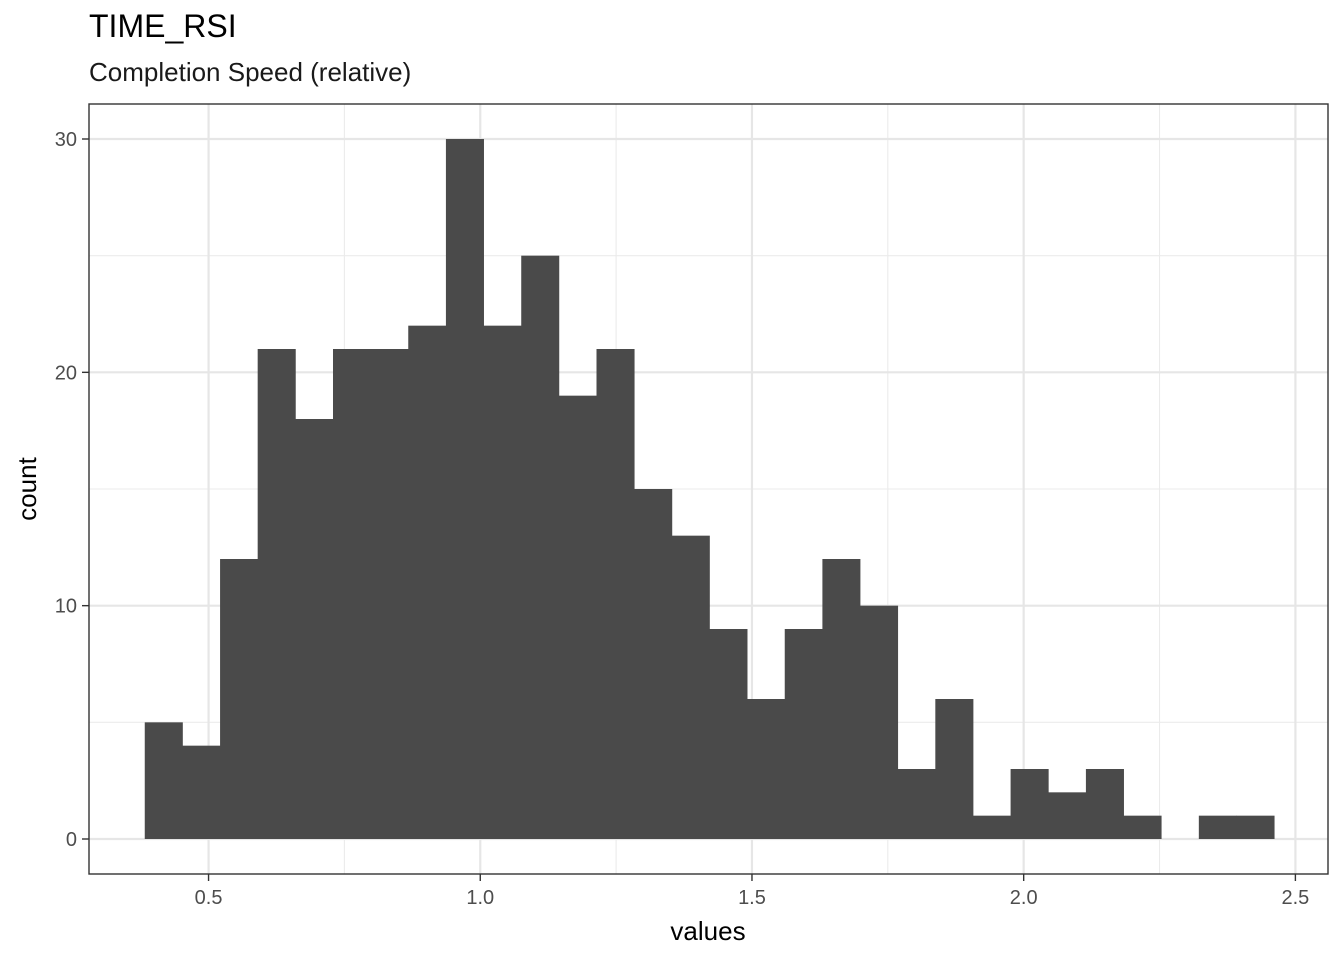 This screenshot has width=1344, height=960. I want to click on y-axis-title: count, so click(27, 488).